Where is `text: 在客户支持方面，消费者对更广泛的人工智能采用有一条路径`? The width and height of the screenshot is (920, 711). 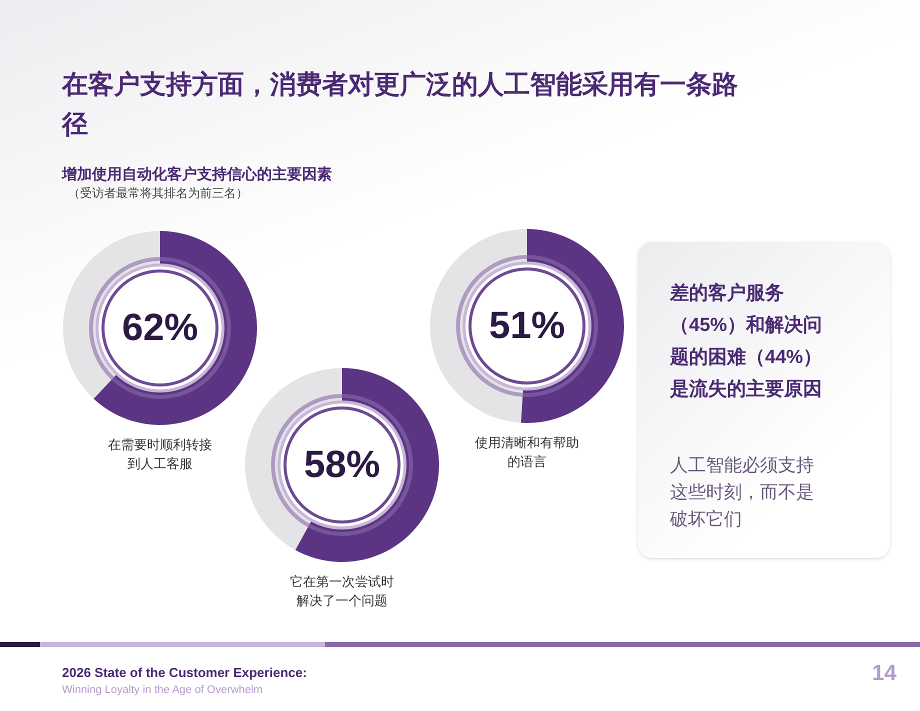 text: 在客户支持方面，消费者对更广泛的人工智能采用有一条路径 is located at coordinates (400, 104).